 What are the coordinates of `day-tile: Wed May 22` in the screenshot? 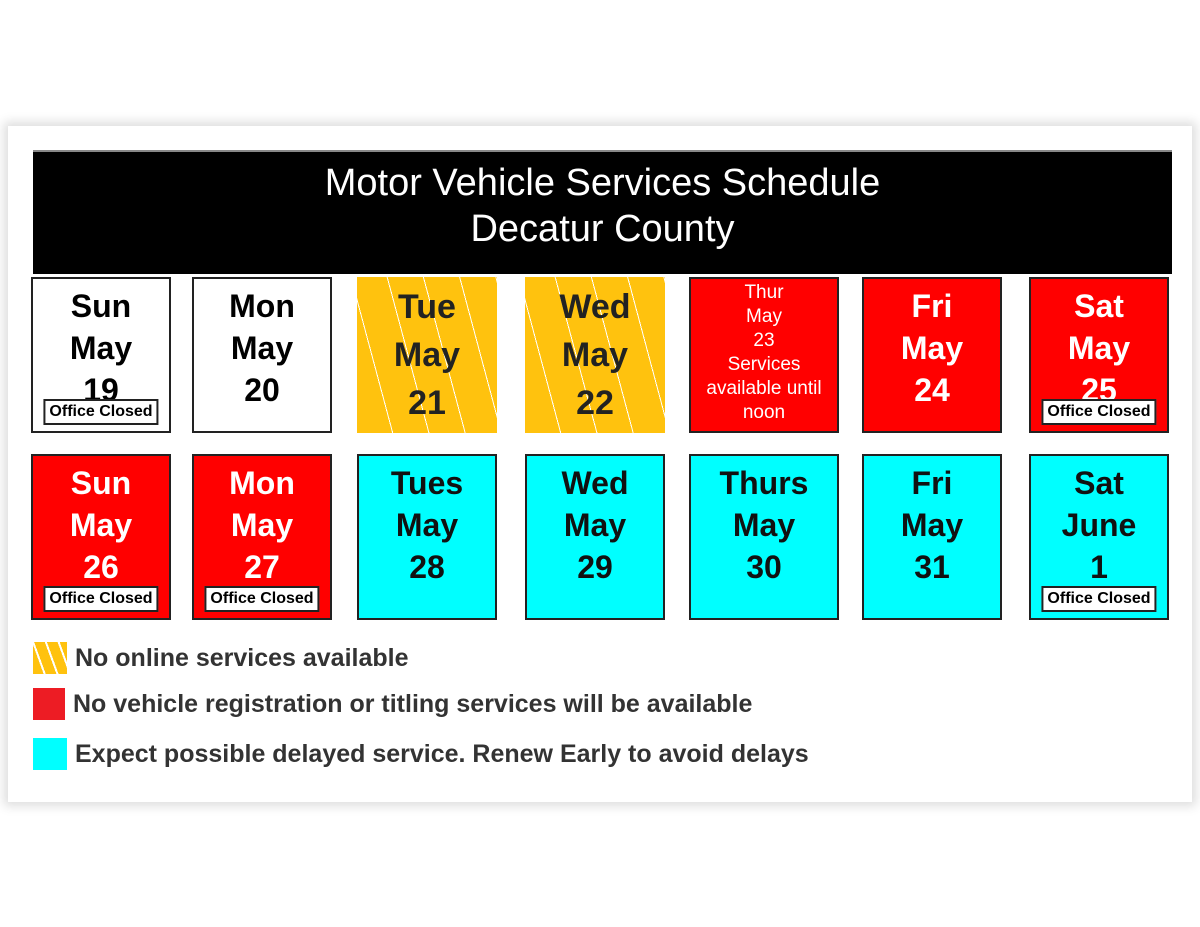 It's located at (595, 355).